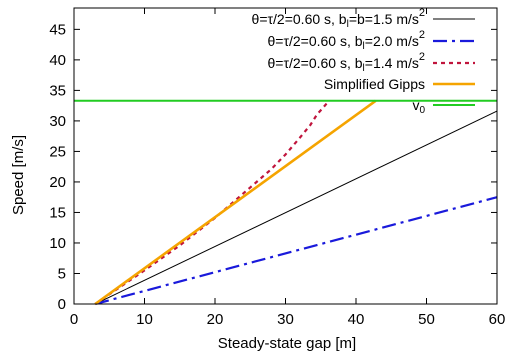  What do you see at coordinates (374, 84) in the screenshot?
I see `legend-label-4: Simplified Gipps` at bounding box center [374, 84].